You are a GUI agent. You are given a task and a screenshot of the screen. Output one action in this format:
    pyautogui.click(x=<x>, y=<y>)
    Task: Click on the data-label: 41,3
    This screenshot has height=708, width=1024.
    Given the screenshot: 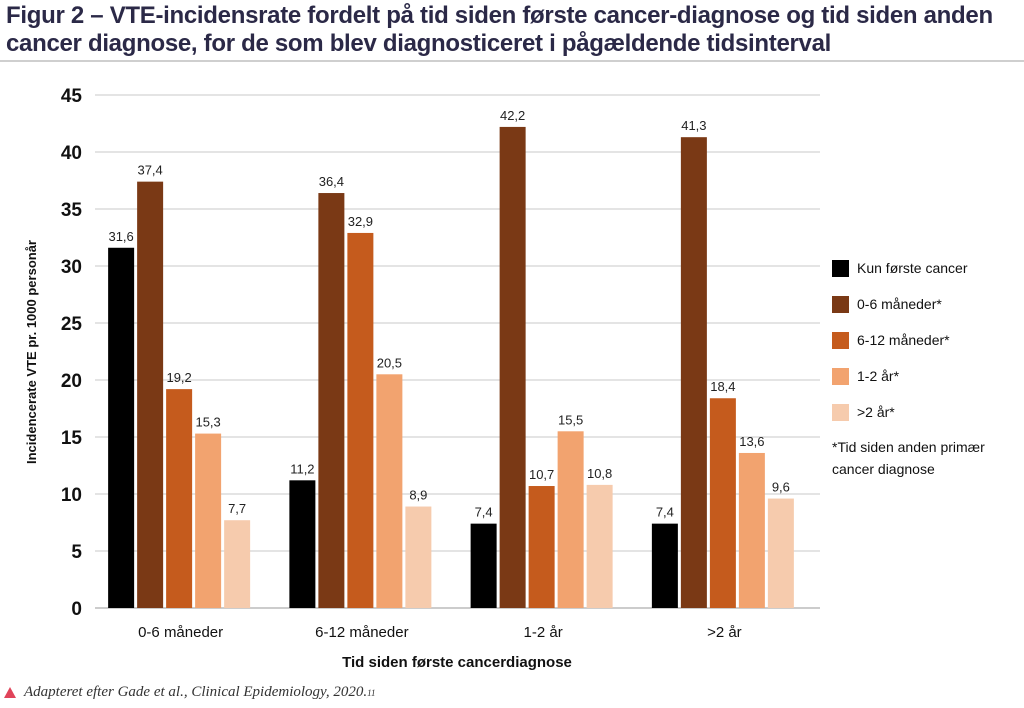 What is the action you would take?
    pyautogui.click(x=693, y=125)
    